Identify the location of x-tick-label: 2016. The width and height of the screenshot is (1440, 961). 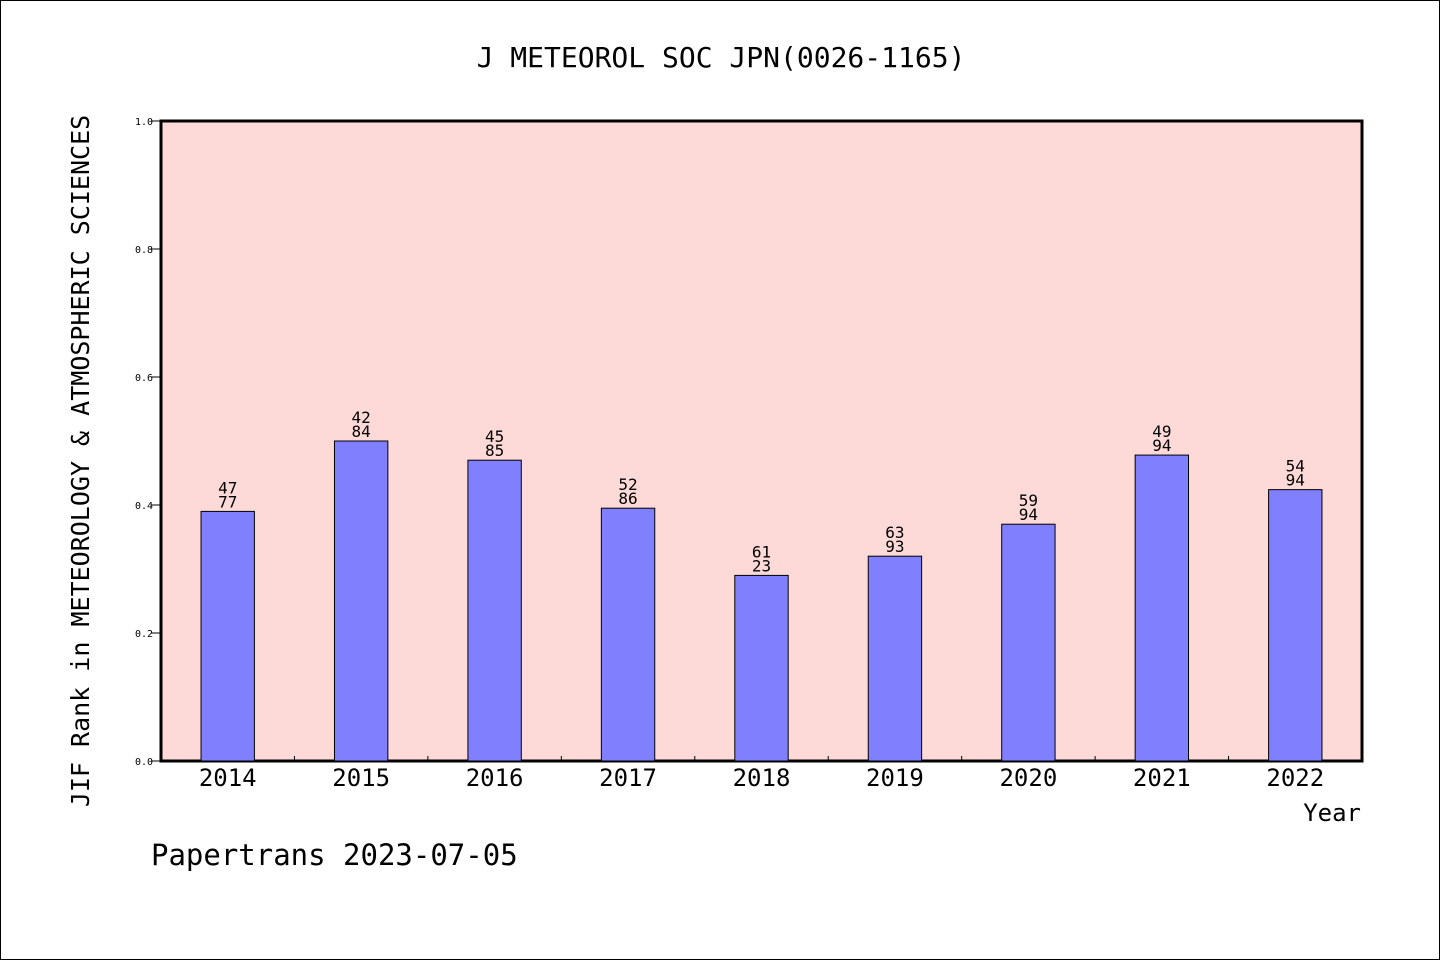
(495, 778).